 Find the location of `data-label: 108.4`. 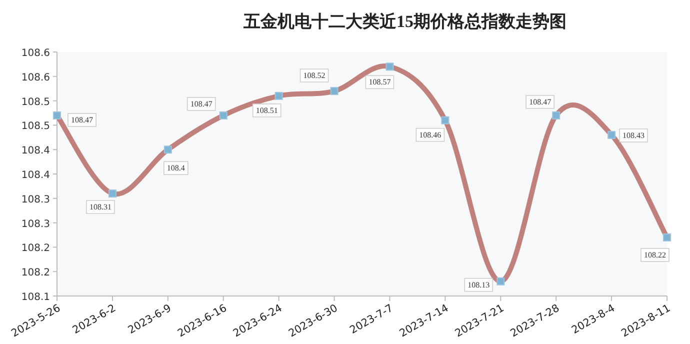

data-label: 108.4 is located at coordinates (175, 168).